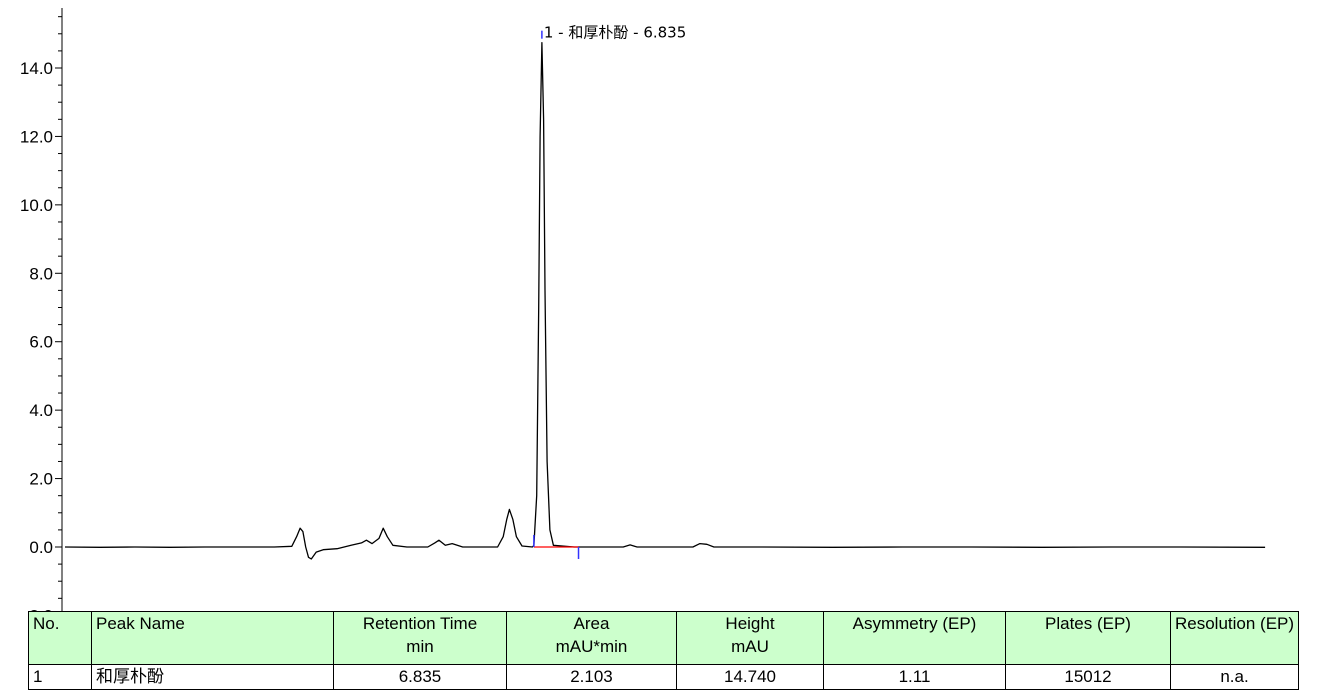 This screenshot has width=1326, height=691. I want to click on header-peak-name: Peak Name, so click(212, 638).